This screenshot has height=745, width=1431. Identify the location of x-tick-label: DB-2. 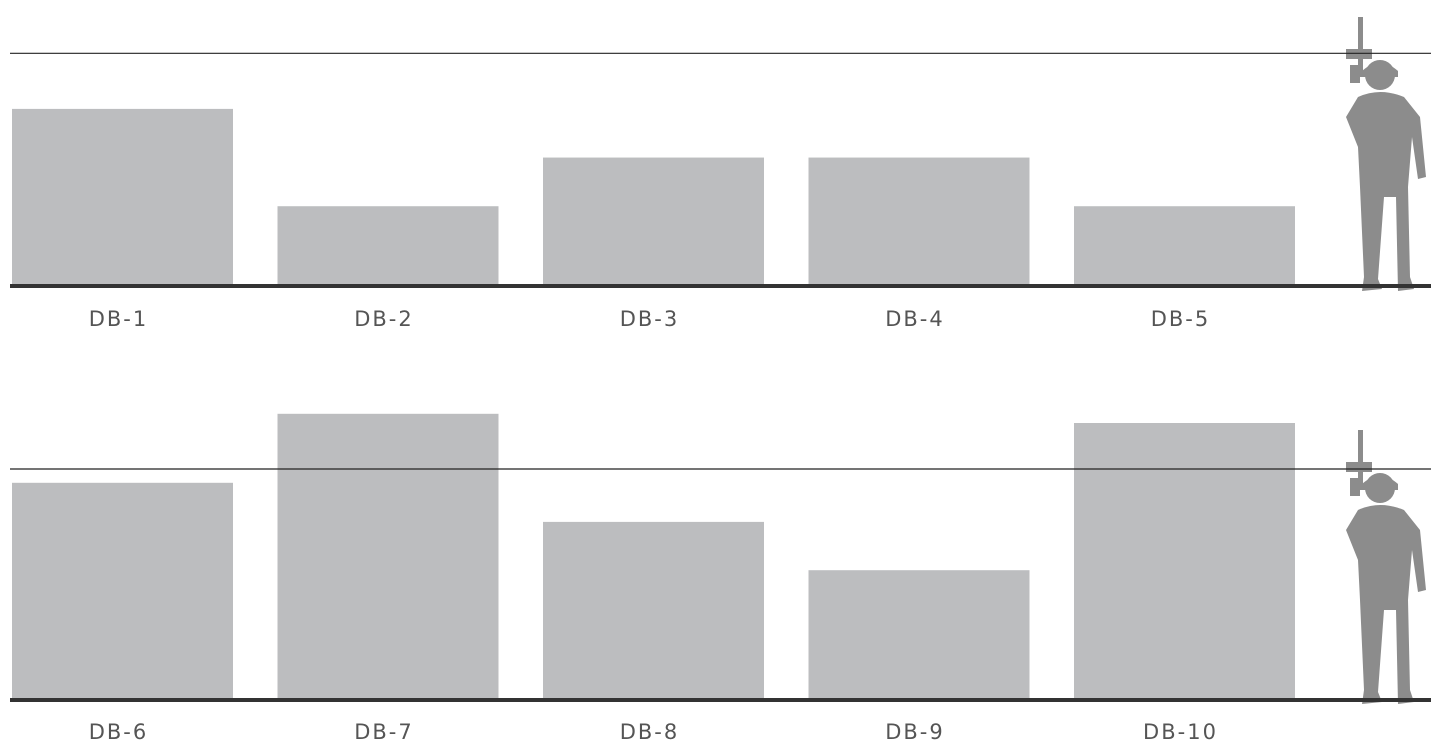
(384, 319).